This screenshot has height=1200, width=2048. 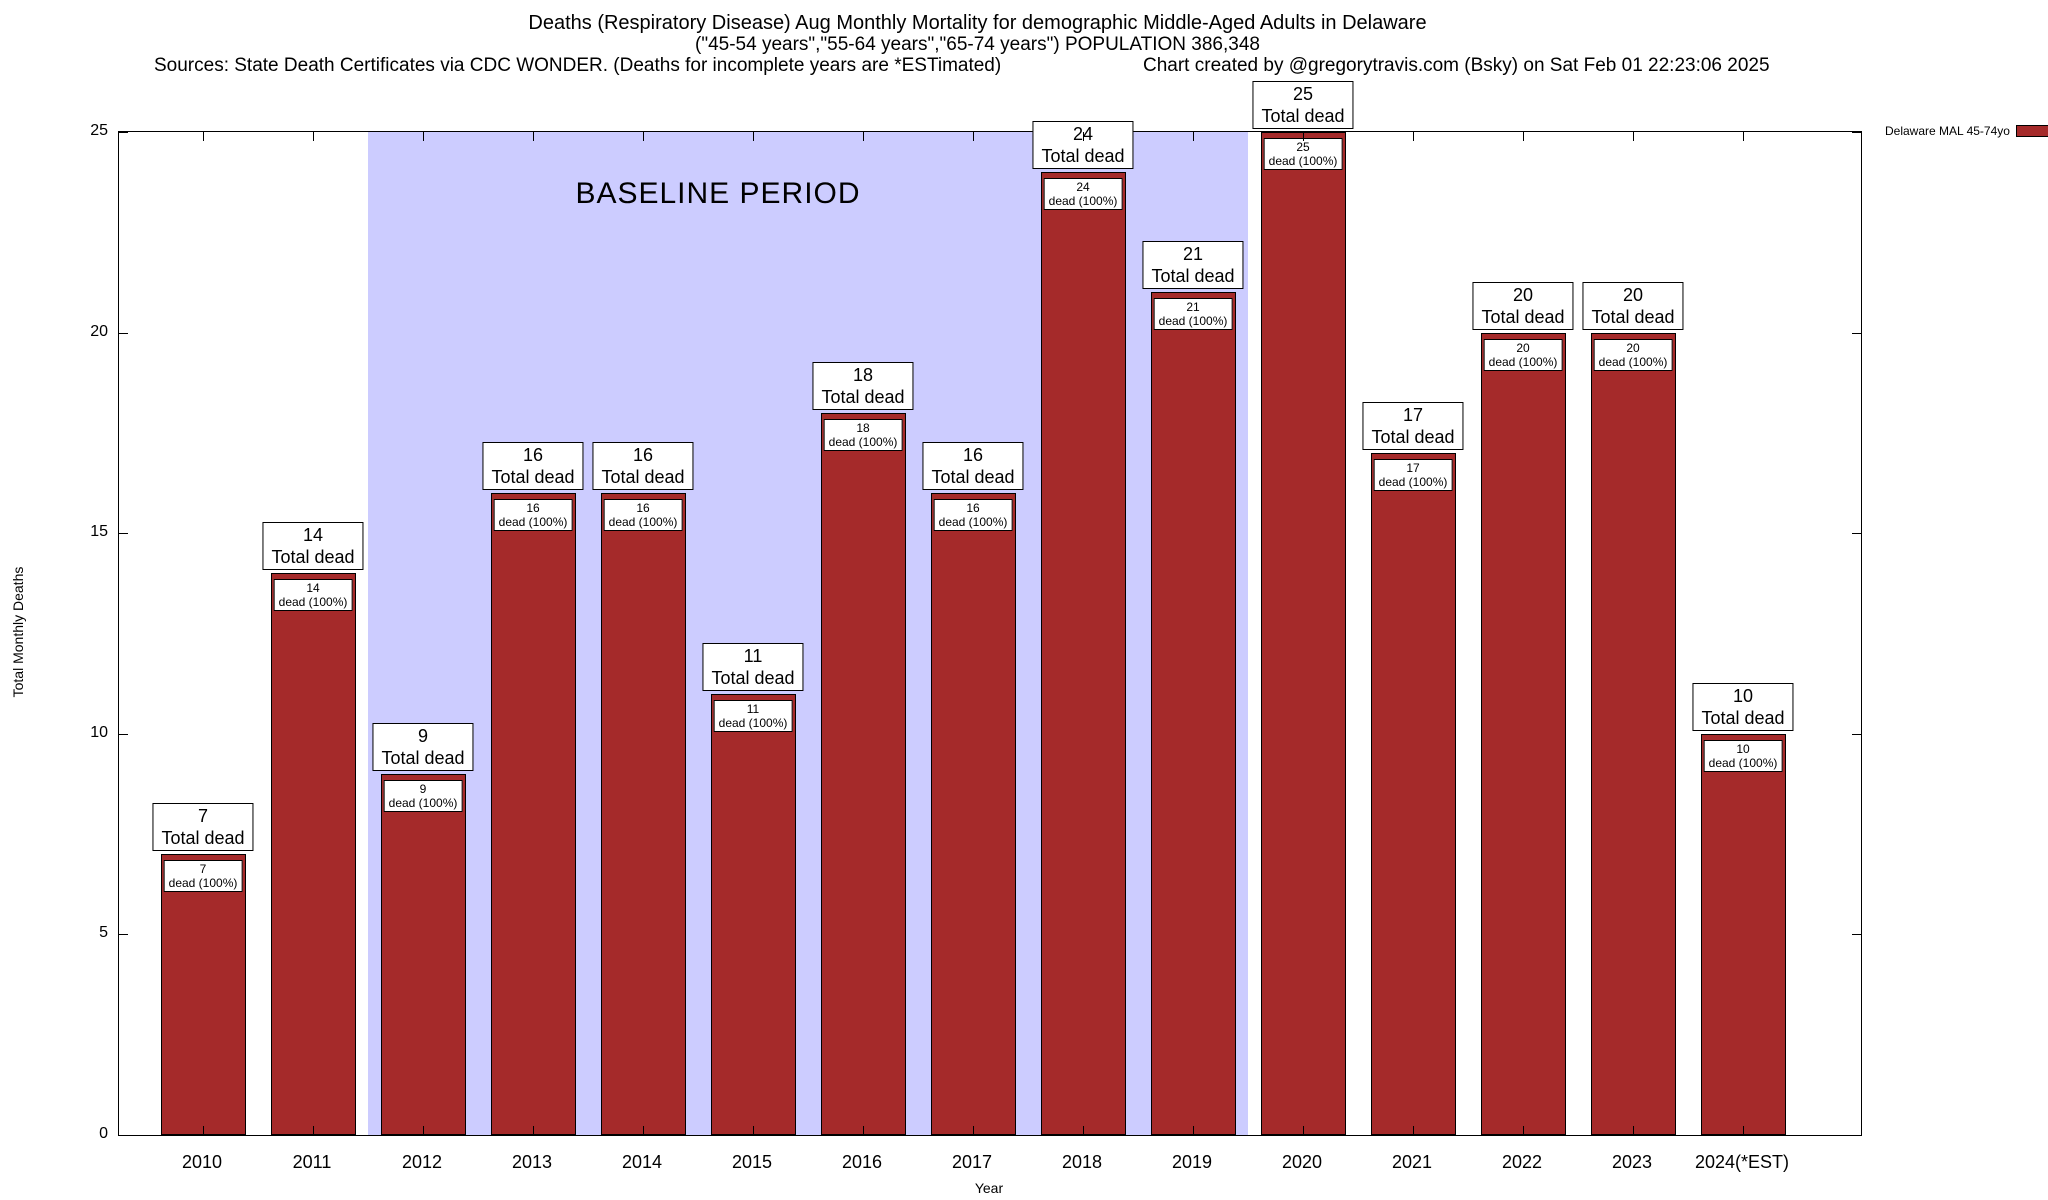 I want to click on value-line: 10, so click(x=1743, y=696).